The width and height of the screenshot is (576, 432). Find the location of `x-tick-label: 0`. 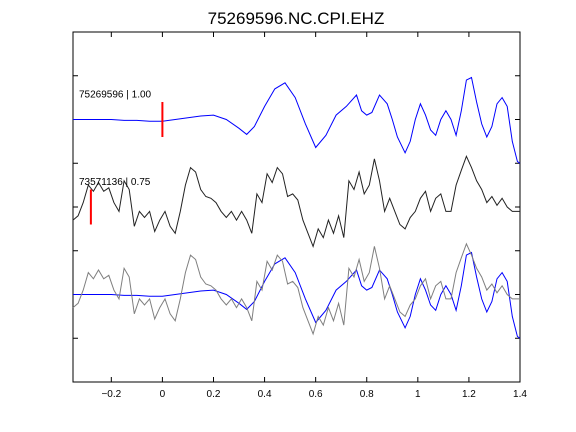

x-tick-label: 0 is located at coordinates (163, 394).